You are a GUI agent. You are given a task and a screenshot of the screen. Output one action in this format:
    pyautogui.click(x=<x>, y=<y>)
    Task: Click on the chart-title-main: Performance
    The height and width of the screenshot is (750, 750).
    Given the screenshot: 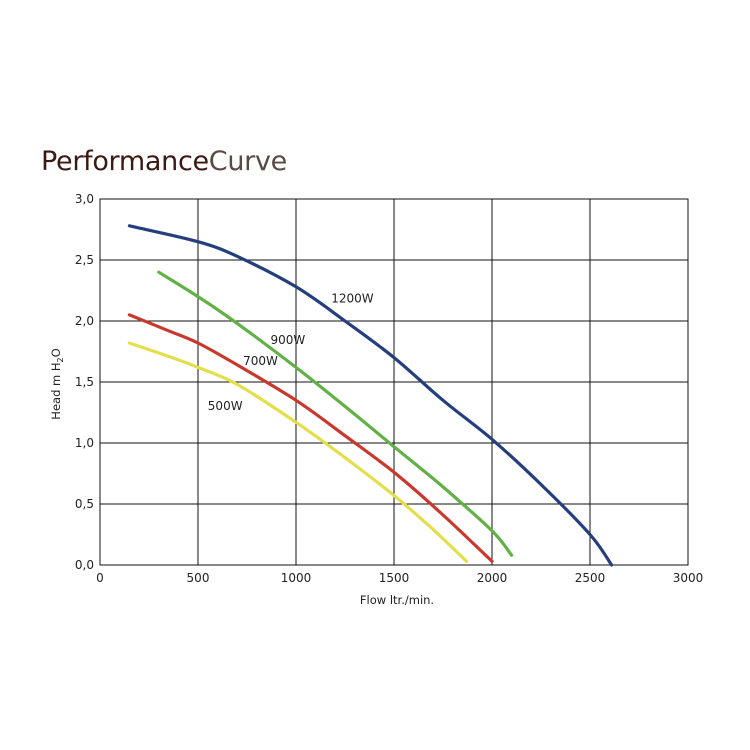 What is the action you would take?
    pyautogui.click(x=125, y=161)
    